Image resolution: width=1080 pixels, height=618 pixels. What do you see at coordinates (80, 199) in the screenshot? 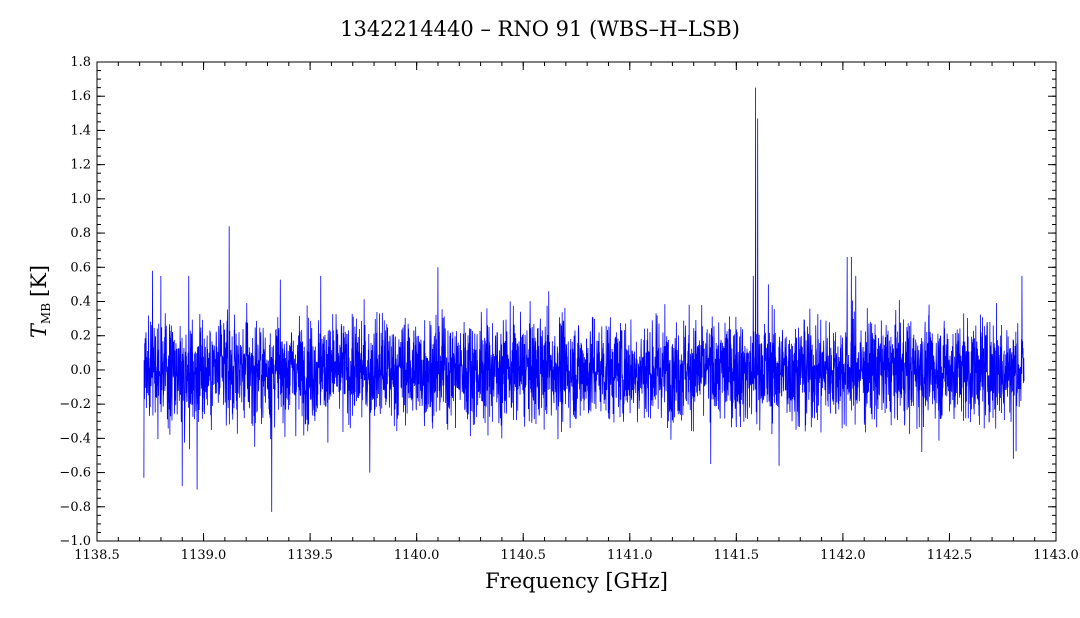
I see `y-tick-label: 1.0` at bounding box center [80, 199].